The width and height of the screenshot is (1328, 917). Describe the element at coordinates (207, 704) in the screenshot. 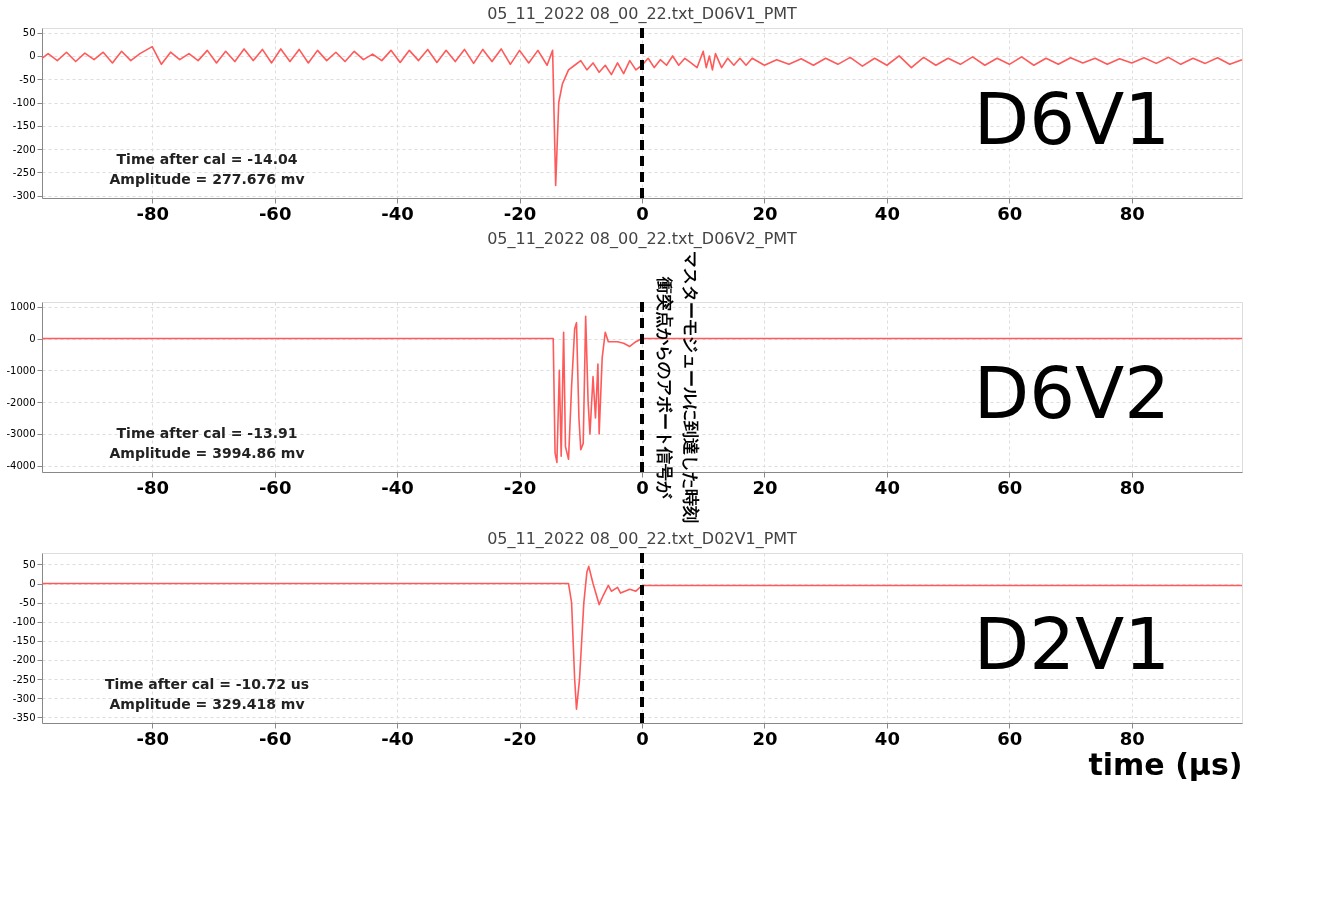

I see `annotation: Amplitude = 329.418 mv` at that location.